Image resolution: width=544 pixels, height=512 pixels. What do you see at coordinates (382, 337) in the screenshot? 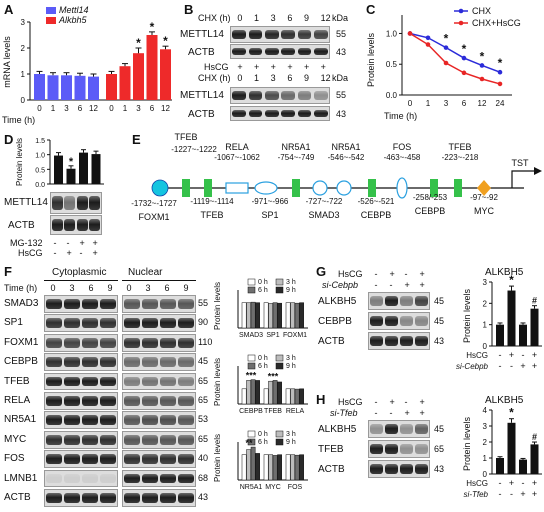
I see `g-blot-rows: ALKBH5 45 CEBPB 45 ACTB 43` at bounding box center [382, 337].